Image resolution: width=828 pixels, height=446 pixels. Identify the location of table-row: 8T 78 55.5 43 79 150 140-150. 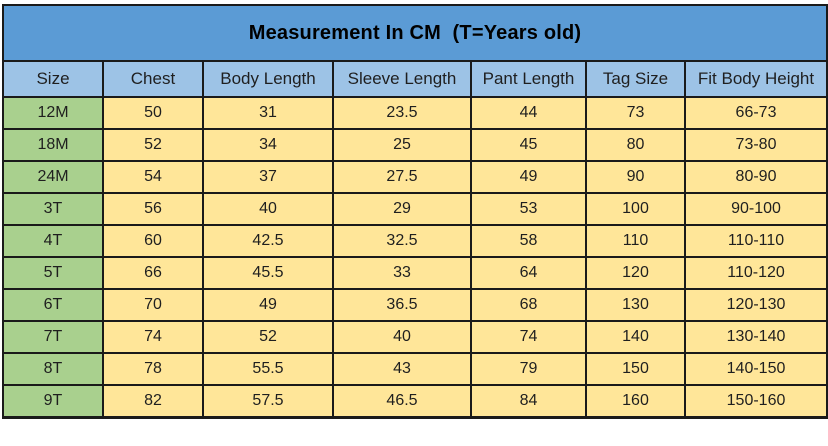
(415, 369).